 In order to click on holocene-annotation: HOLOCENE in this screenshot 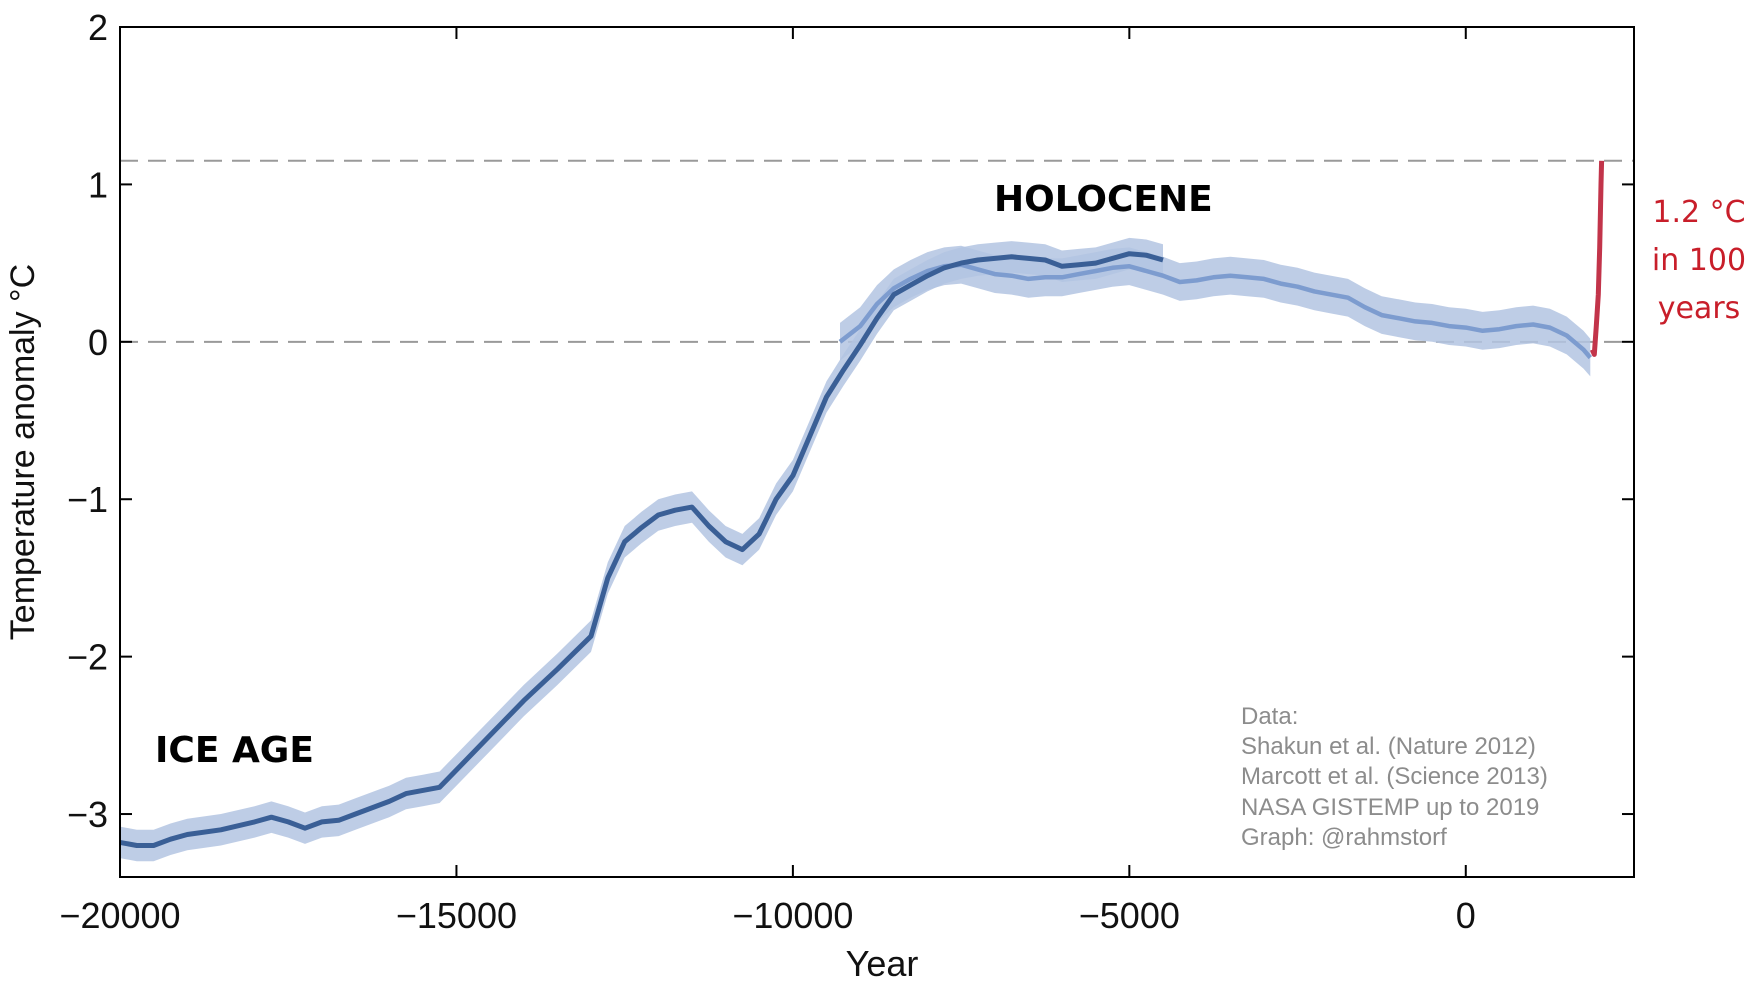, I will do `click(1103, 199)`.